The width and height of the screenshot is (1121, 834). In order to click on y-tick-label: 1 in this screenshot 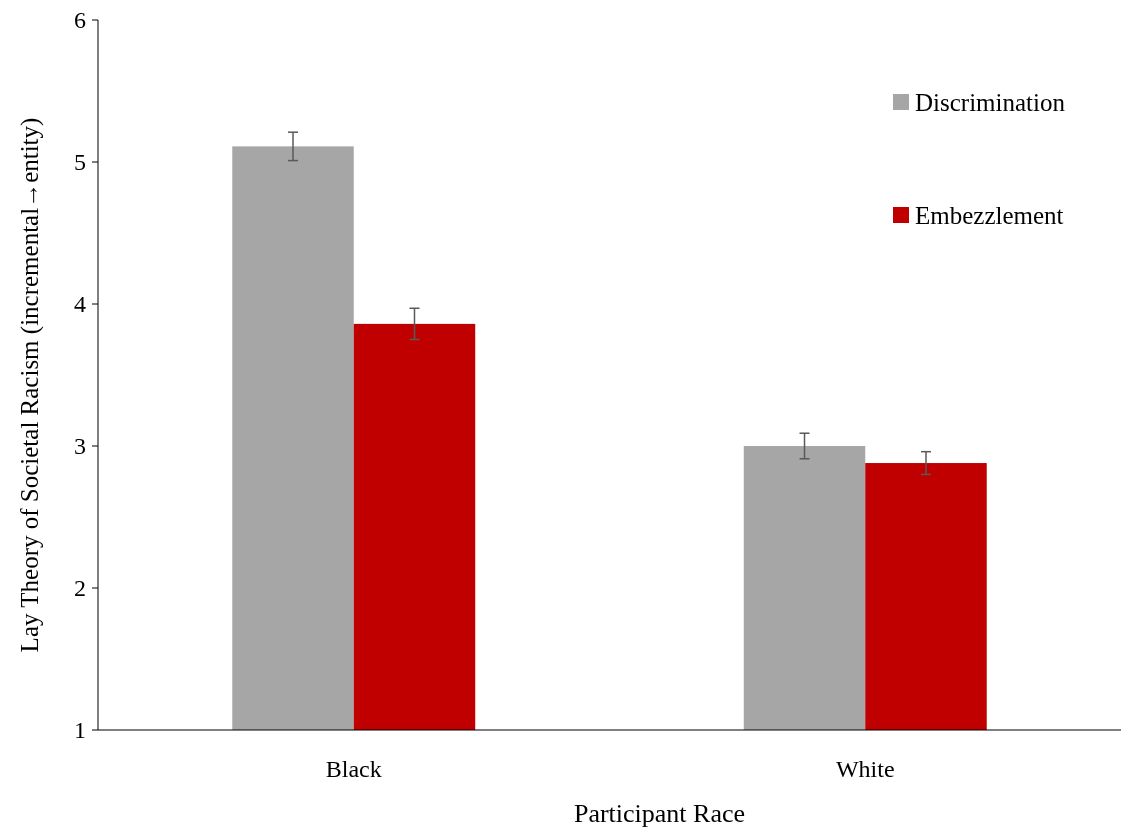, I will do `click(80, 730)`.